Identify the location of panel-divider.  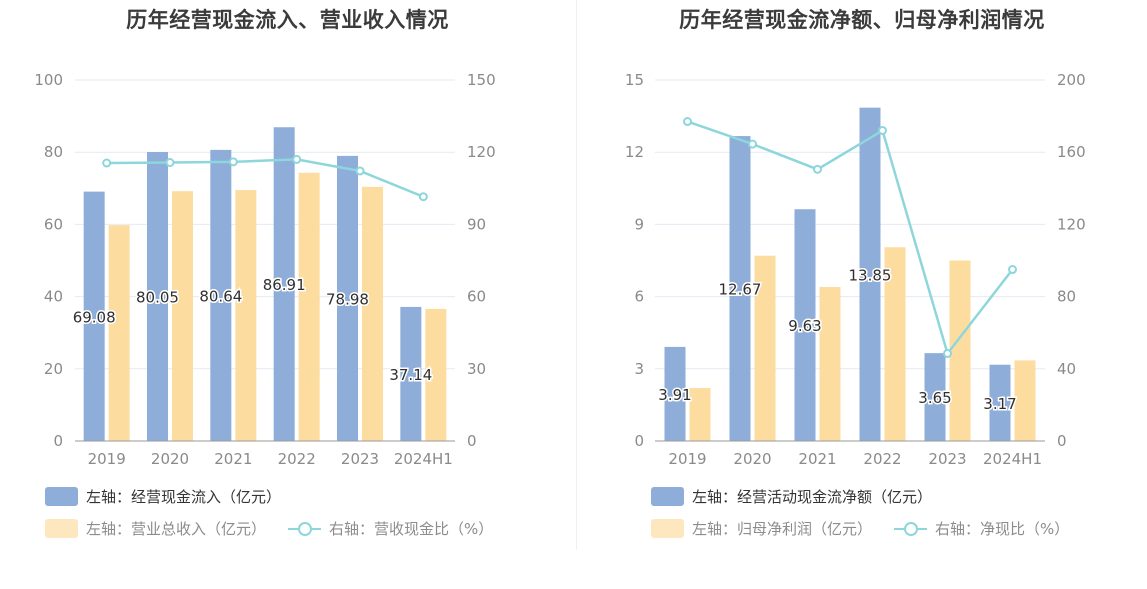
(576, 275).